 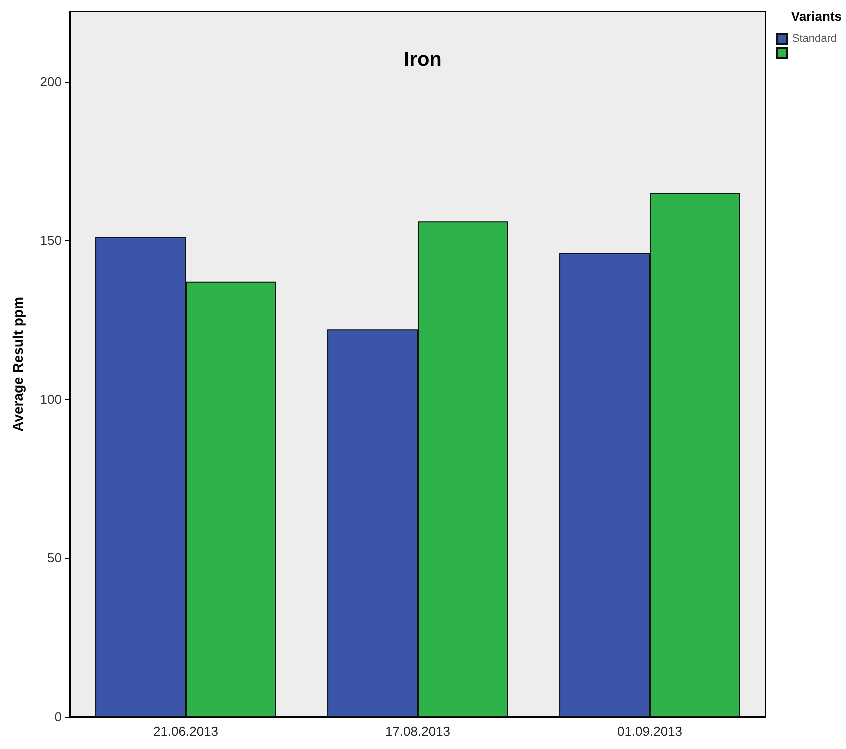 What do you see at coordinates (816, 16) in the screenshot?
I see `legend-title: Variants` at bounding box center [816, 16].